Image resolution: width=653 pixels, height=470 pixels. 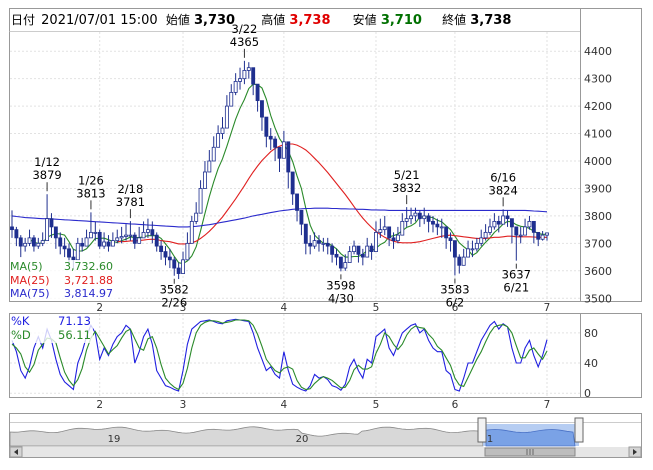 What do you see at coordinates (245, 29) in the screenshot?
I see `annotation-date: 3/22` at bounding box center [245, 29].